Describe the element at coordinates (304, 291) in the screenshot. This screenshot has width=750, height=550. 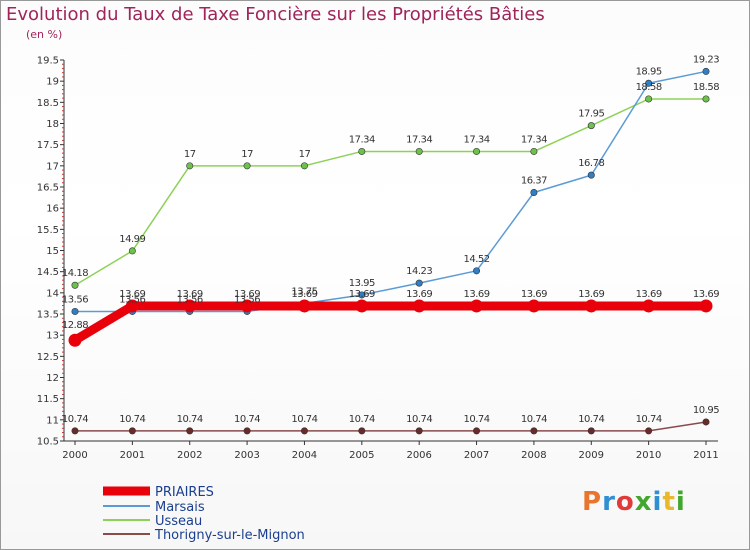
I see `data-label: 13.75` at that location.